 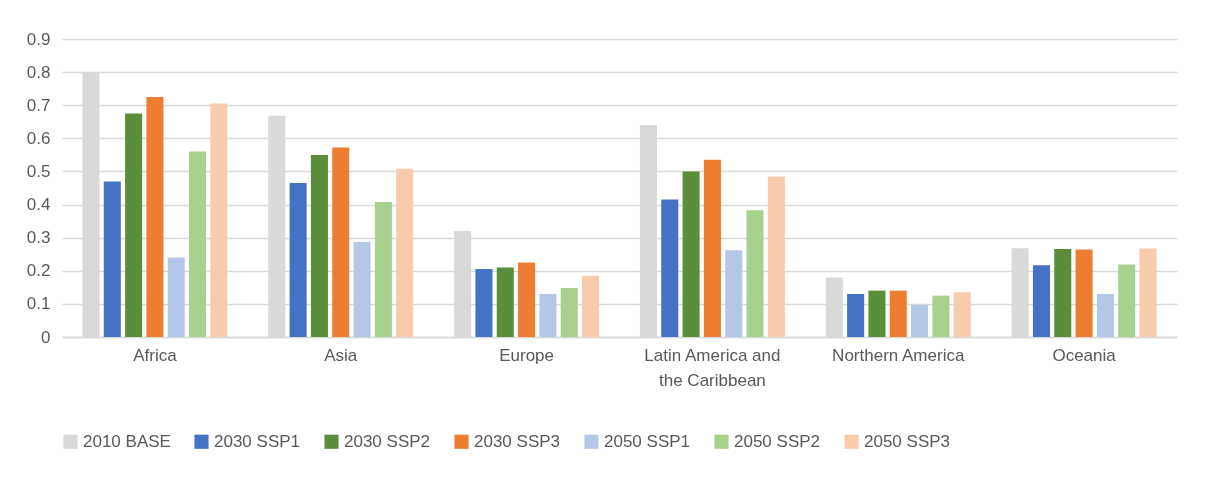 What do you see at coordinates (38, 205) in the screenshot?
I see `y-tick-label: 0.4` at bounding box center [38, 205].